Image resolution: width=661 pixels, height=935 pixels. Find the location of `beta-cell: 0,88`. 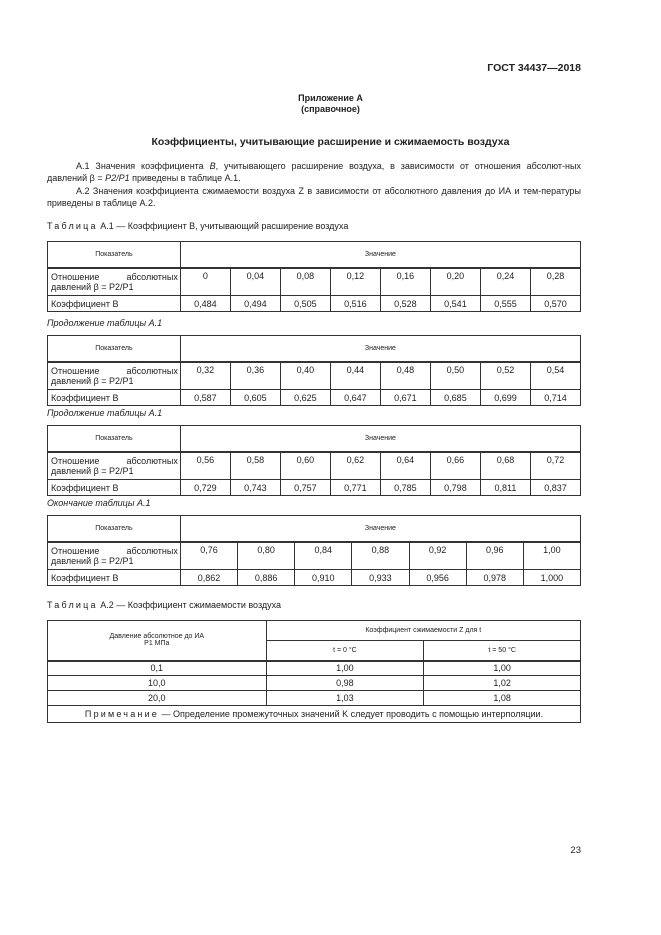

beta-cell: 0,88 is located at coordinates (380, 555).